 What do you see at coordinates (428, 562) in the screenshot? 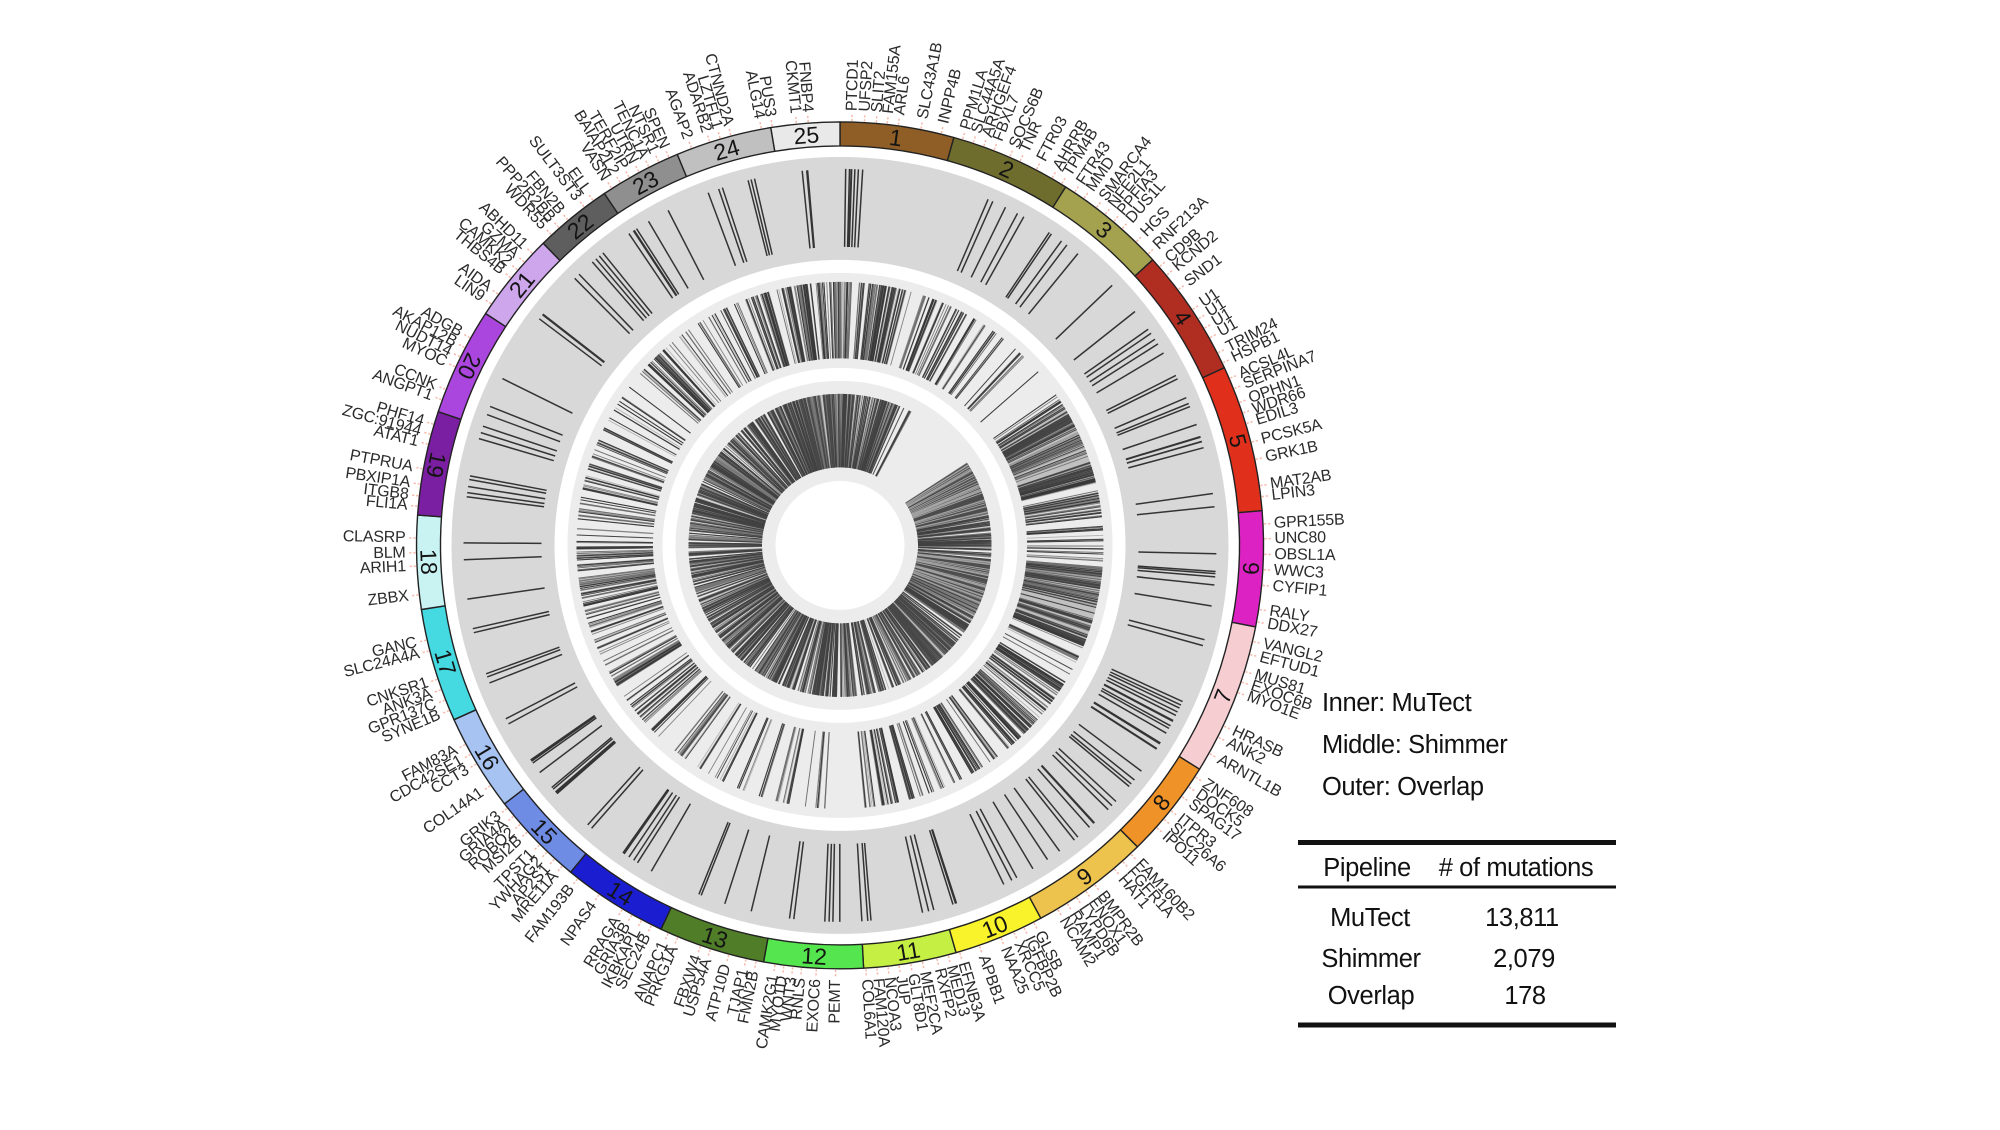
I see `svg-text: 18` at bounding box center [428, 562].